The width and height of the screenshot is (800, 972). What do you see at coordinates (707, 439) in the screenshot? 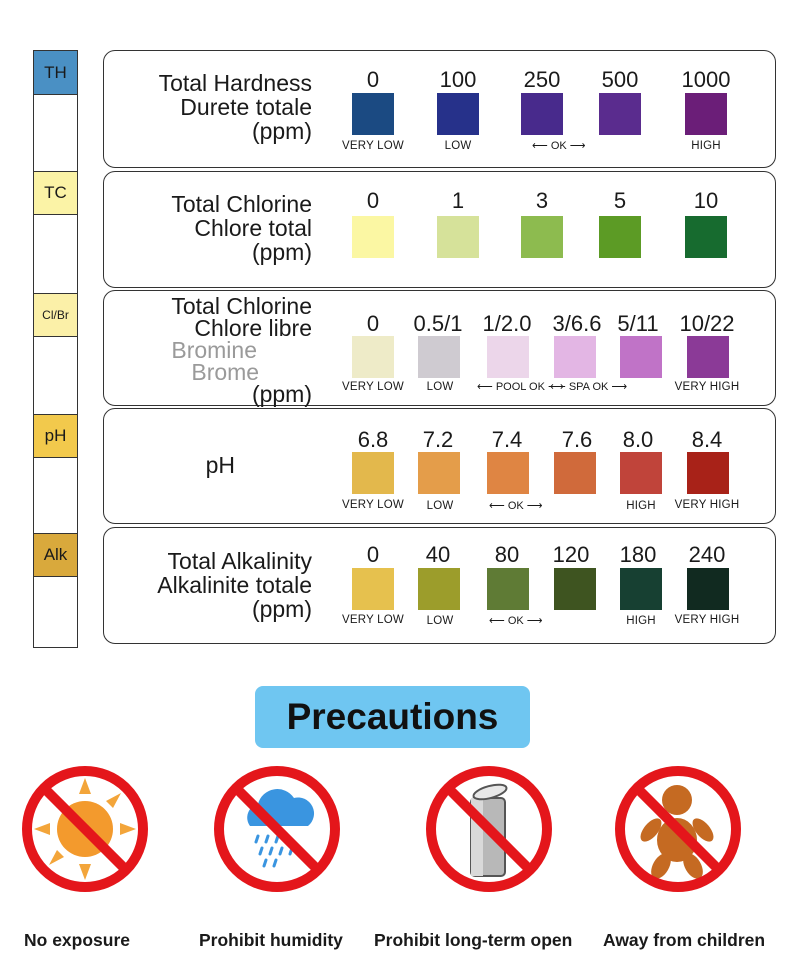
I see `value-label: 8.4` at bounding box center [707, 439].